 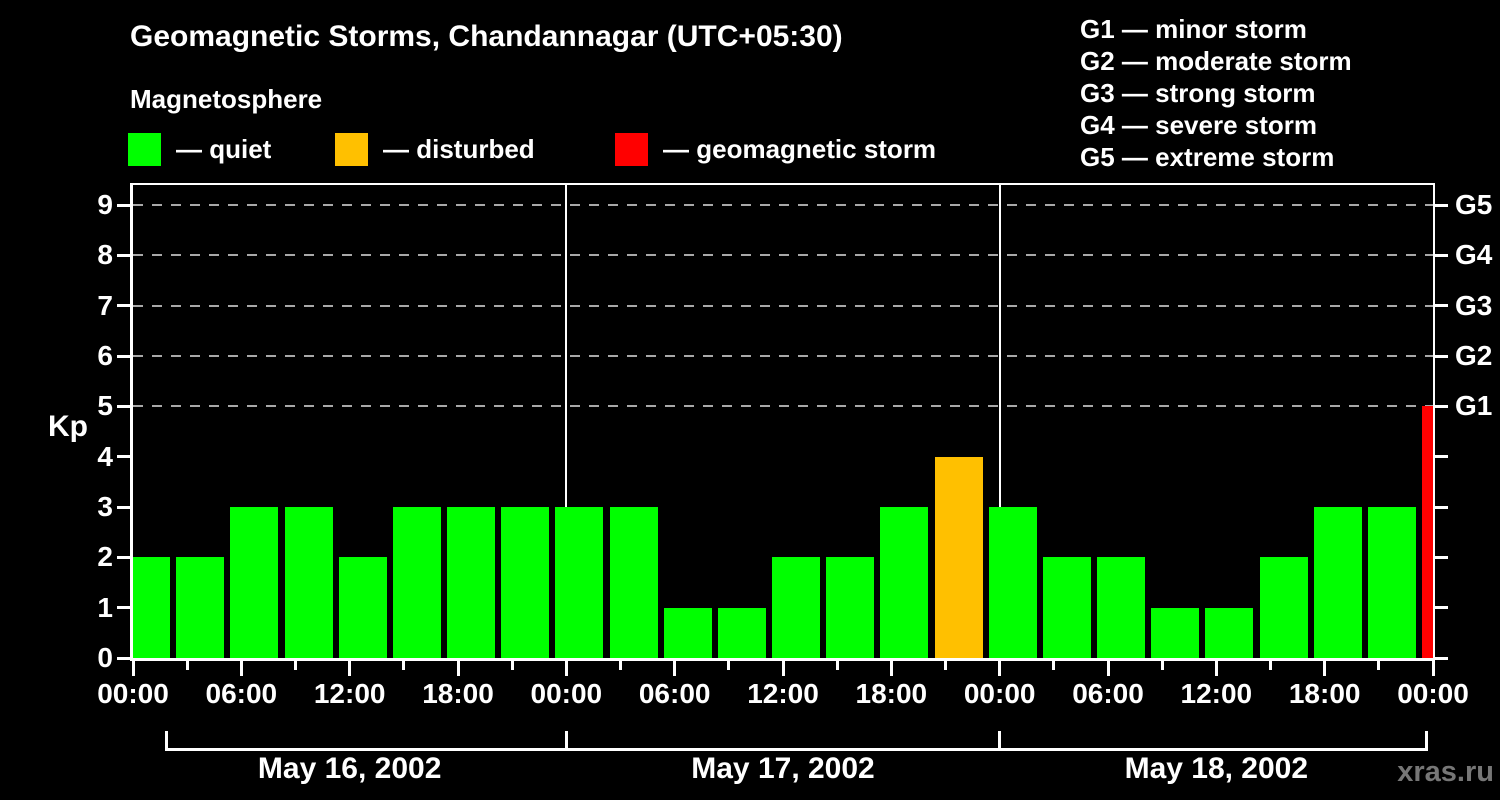 What do you see at coordinates (775, 149) in the screenshot?
I see `legend-item-storm: — geomagnetic storm` at bounding box center [775, 149].